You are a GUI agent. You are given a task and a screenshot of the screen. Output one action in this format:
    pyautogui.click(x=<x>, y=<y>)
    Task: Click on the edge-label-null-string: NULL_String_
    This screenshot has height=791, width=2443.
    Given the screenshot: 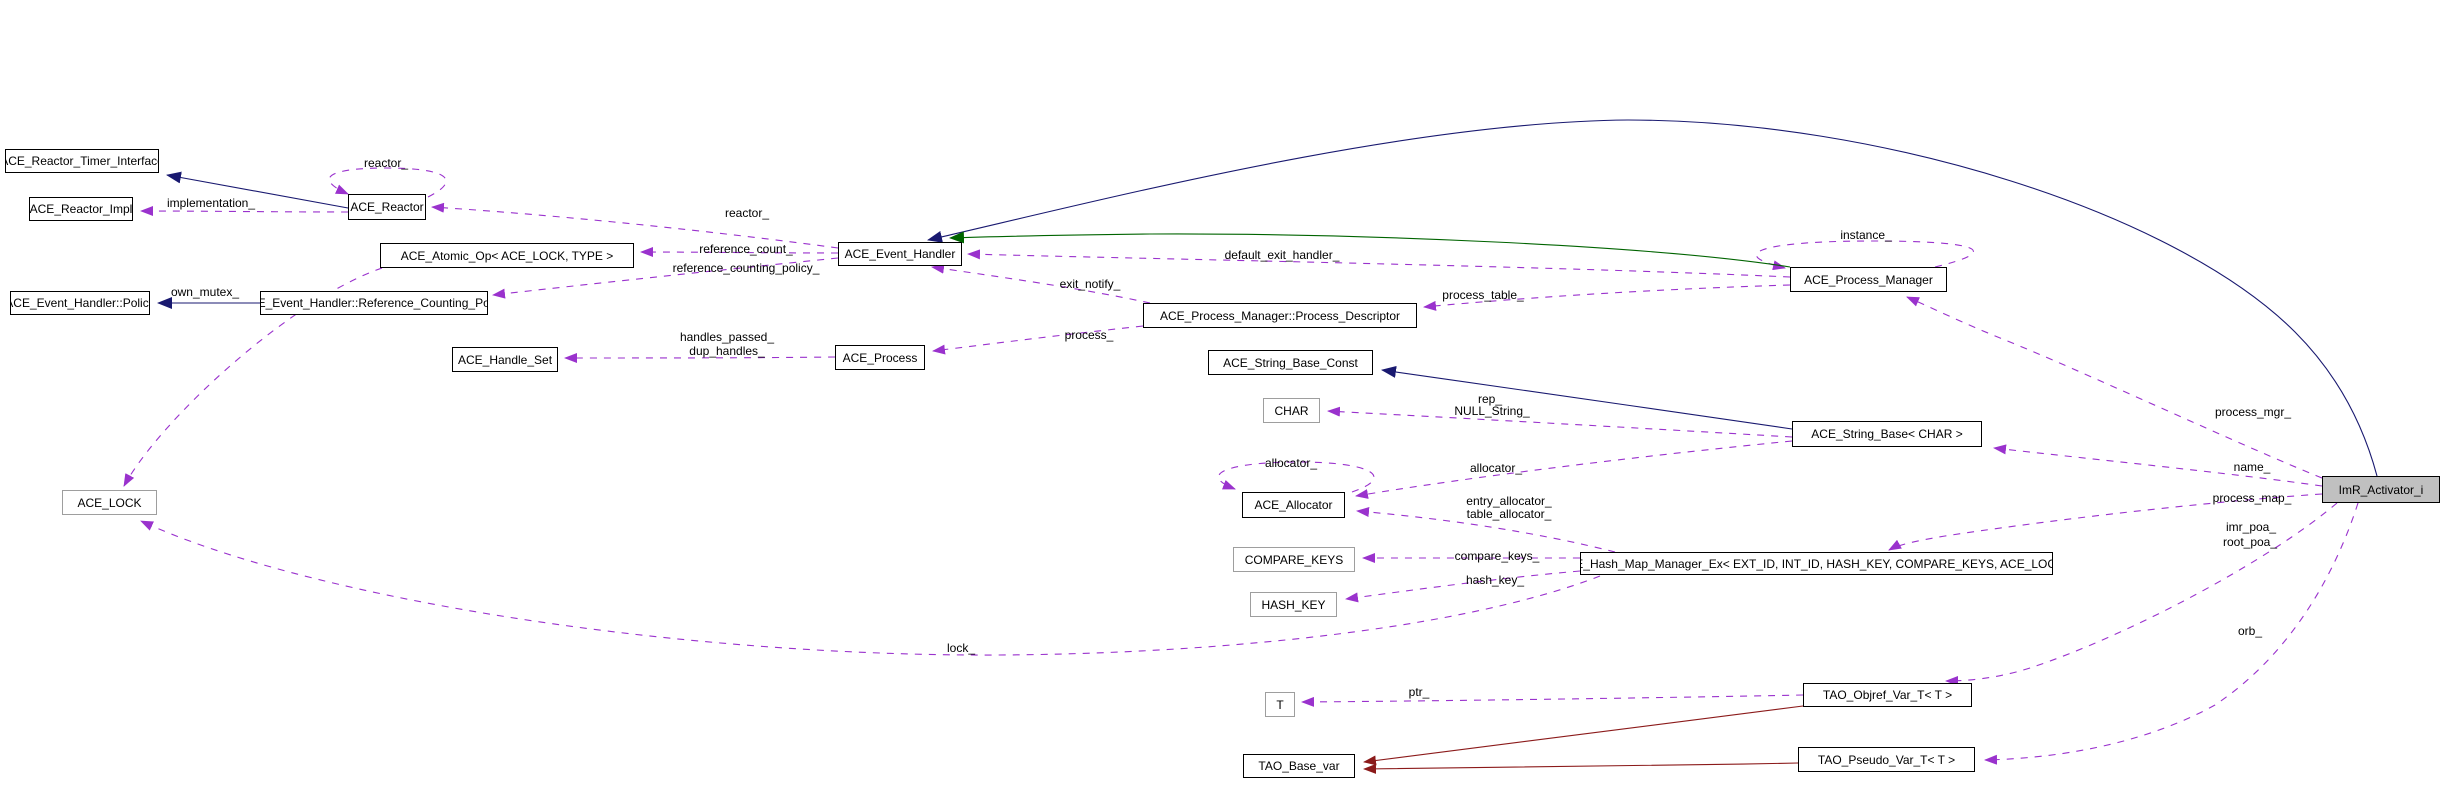 What is the action you would take?
    pyautogui.click(x=1492, y=411)
    